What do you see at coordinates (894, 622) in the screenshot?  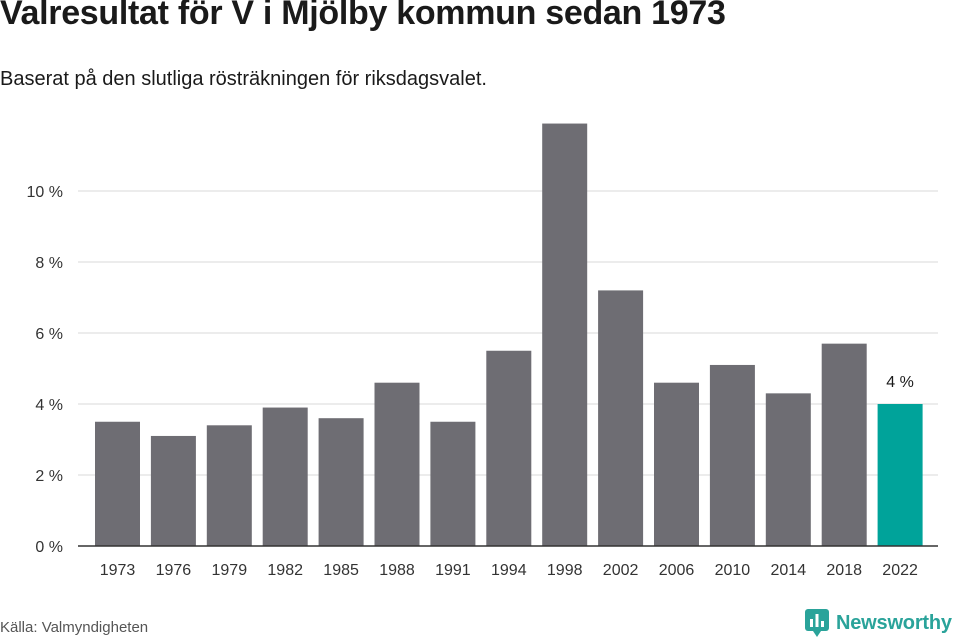 I see `brand-name: Newsworthy` at bounding box center [894, 622].